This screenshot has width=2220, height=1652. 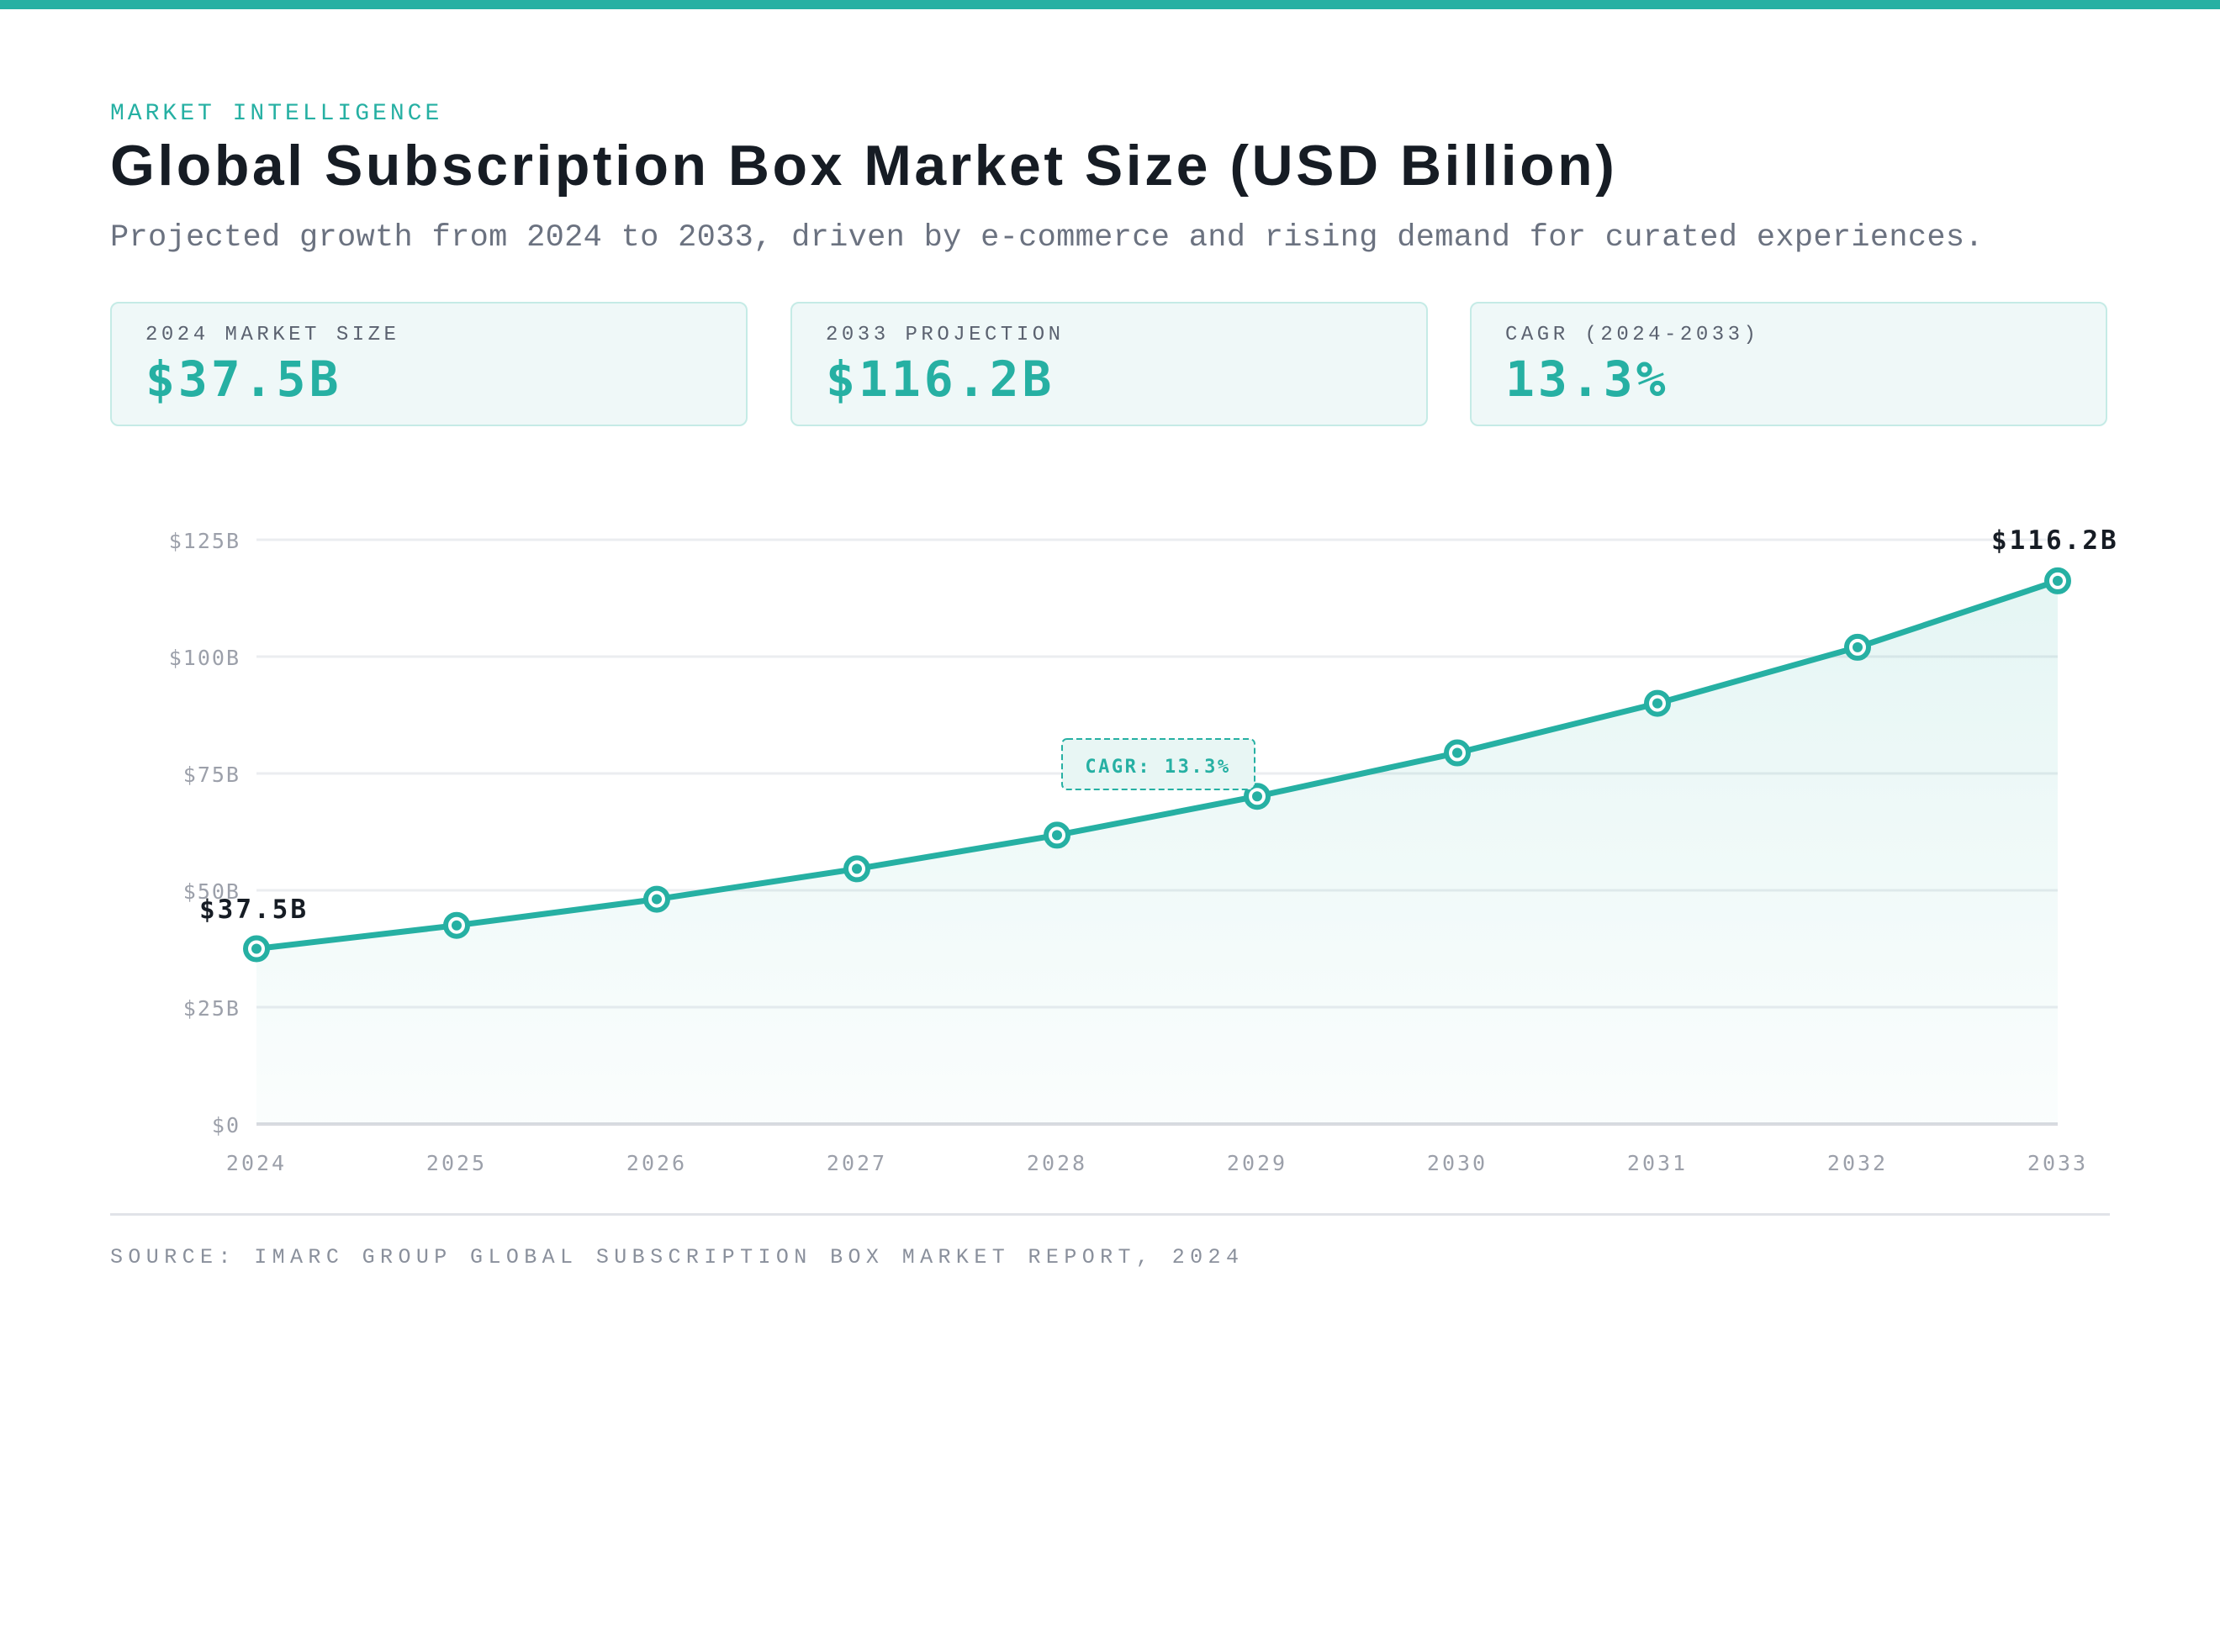 What do you see at coordinates (226, 1125) in the screenshot?
I see `y-tick-label: $0` at bounding box center [226, 1125].